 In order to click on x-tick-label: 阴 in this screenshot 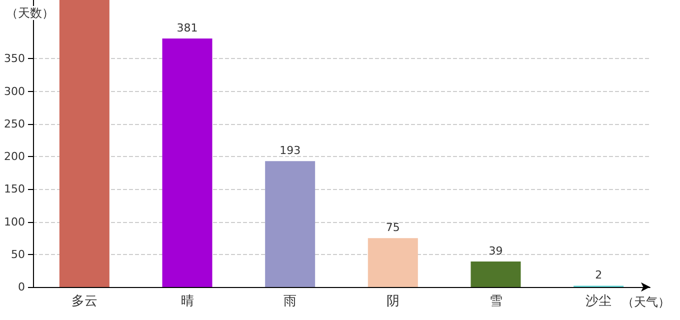, I will do `click(393, 301)`.